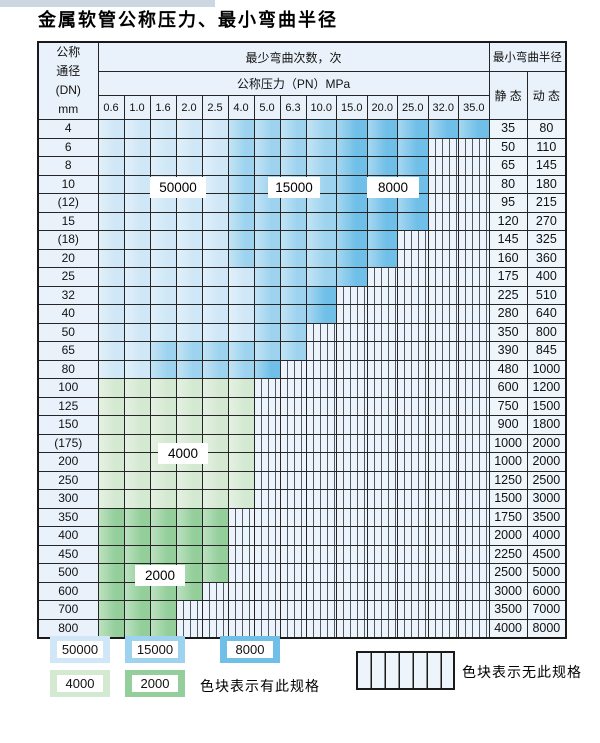 Image resolution: width=600 pixels, height=743 pixels. I want to click on table-row: 500 2500 5000, so click(302, 573).